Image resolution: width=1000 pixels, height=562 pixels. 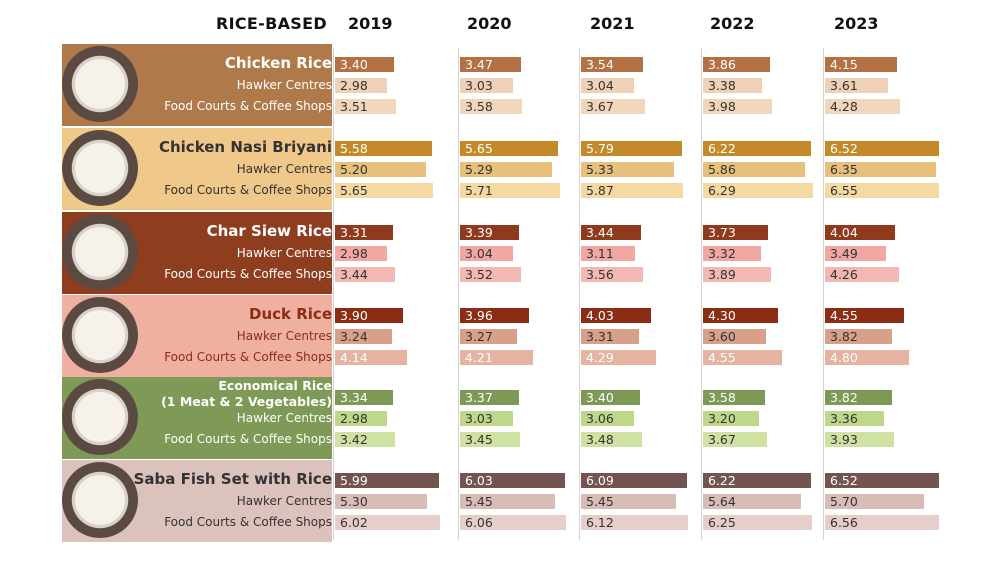 What do you see at coordinates (100, 168) in the screenshot?
I see `food-plate-icon-nasi_briyani` at bounding box center [100, 168].